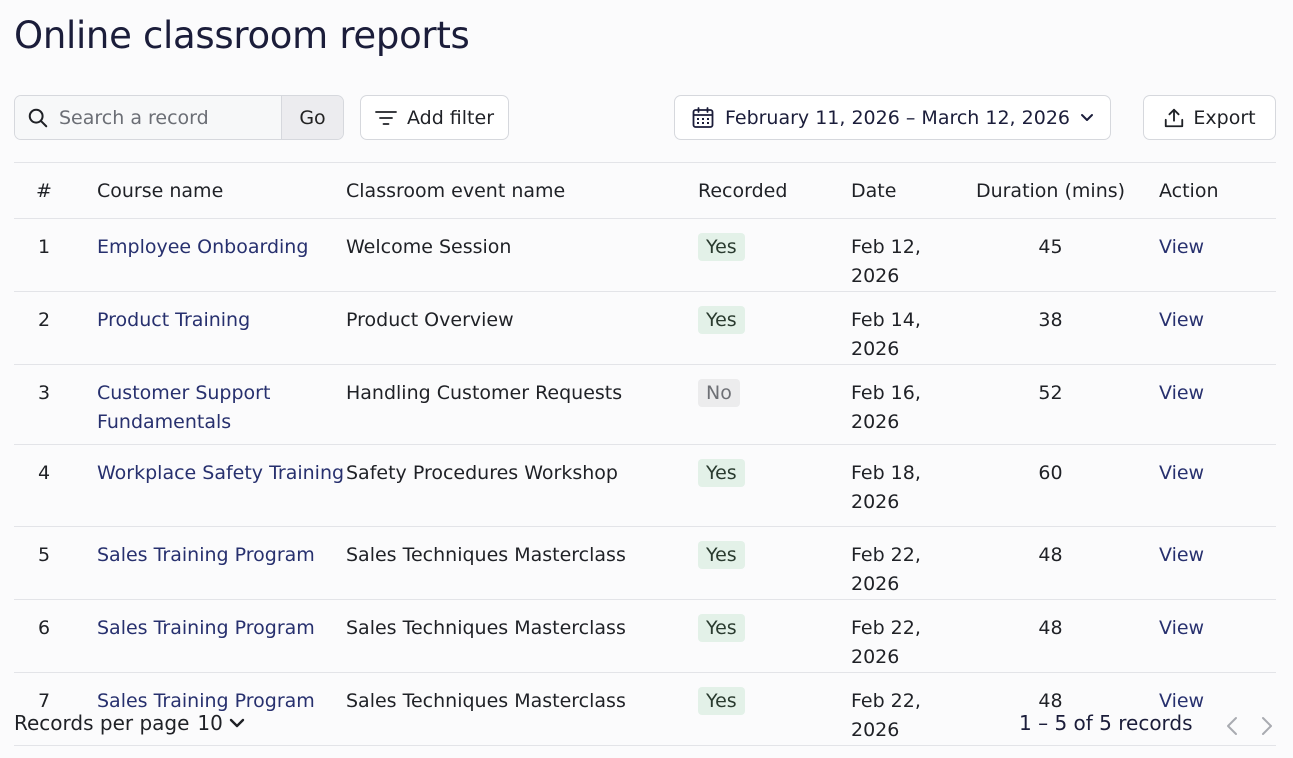  I want to click on row-number: 7, so click(44, 701).